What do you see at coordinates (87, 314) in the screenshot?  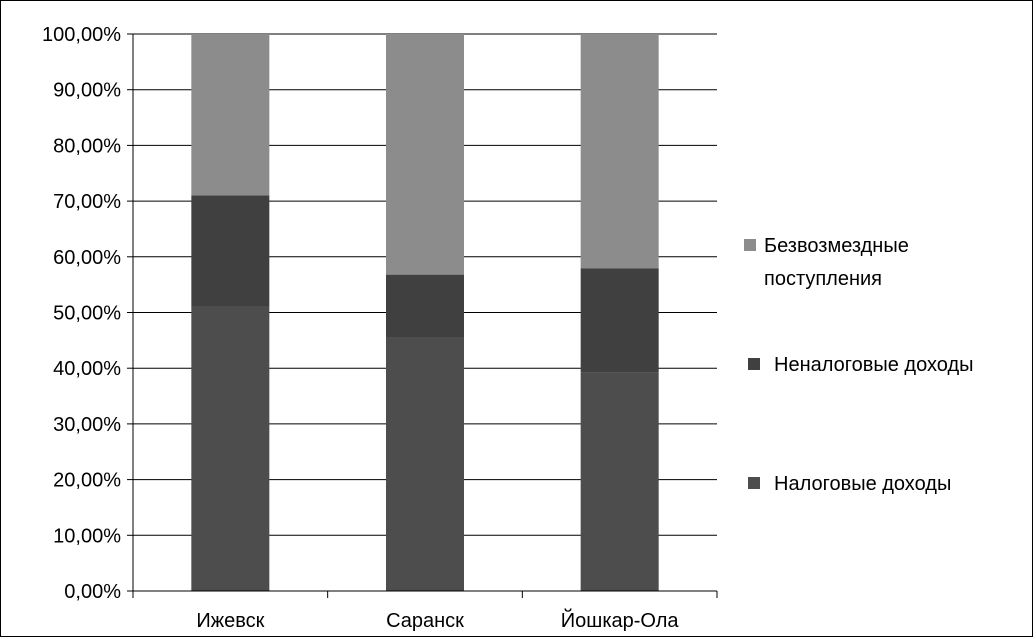 I see `y-tick-label: 50,00%` at bounding box center [87, 314].